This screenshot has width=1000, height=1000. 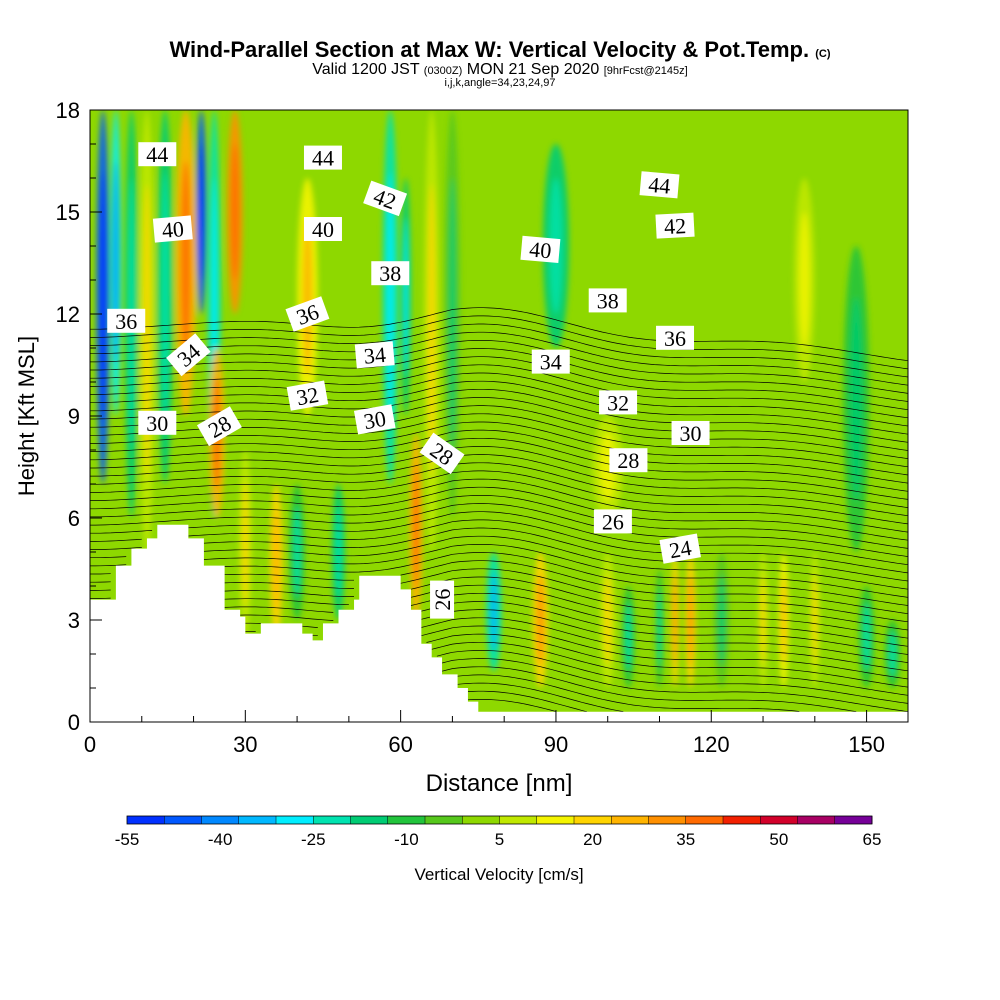 I want to click on contour-label-text: 38, so click(x=390, y=273).